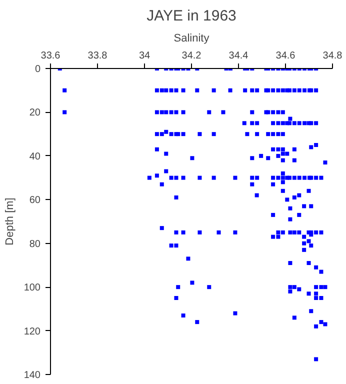  I want to click on y-tick-label: 40, so click(35, 156).